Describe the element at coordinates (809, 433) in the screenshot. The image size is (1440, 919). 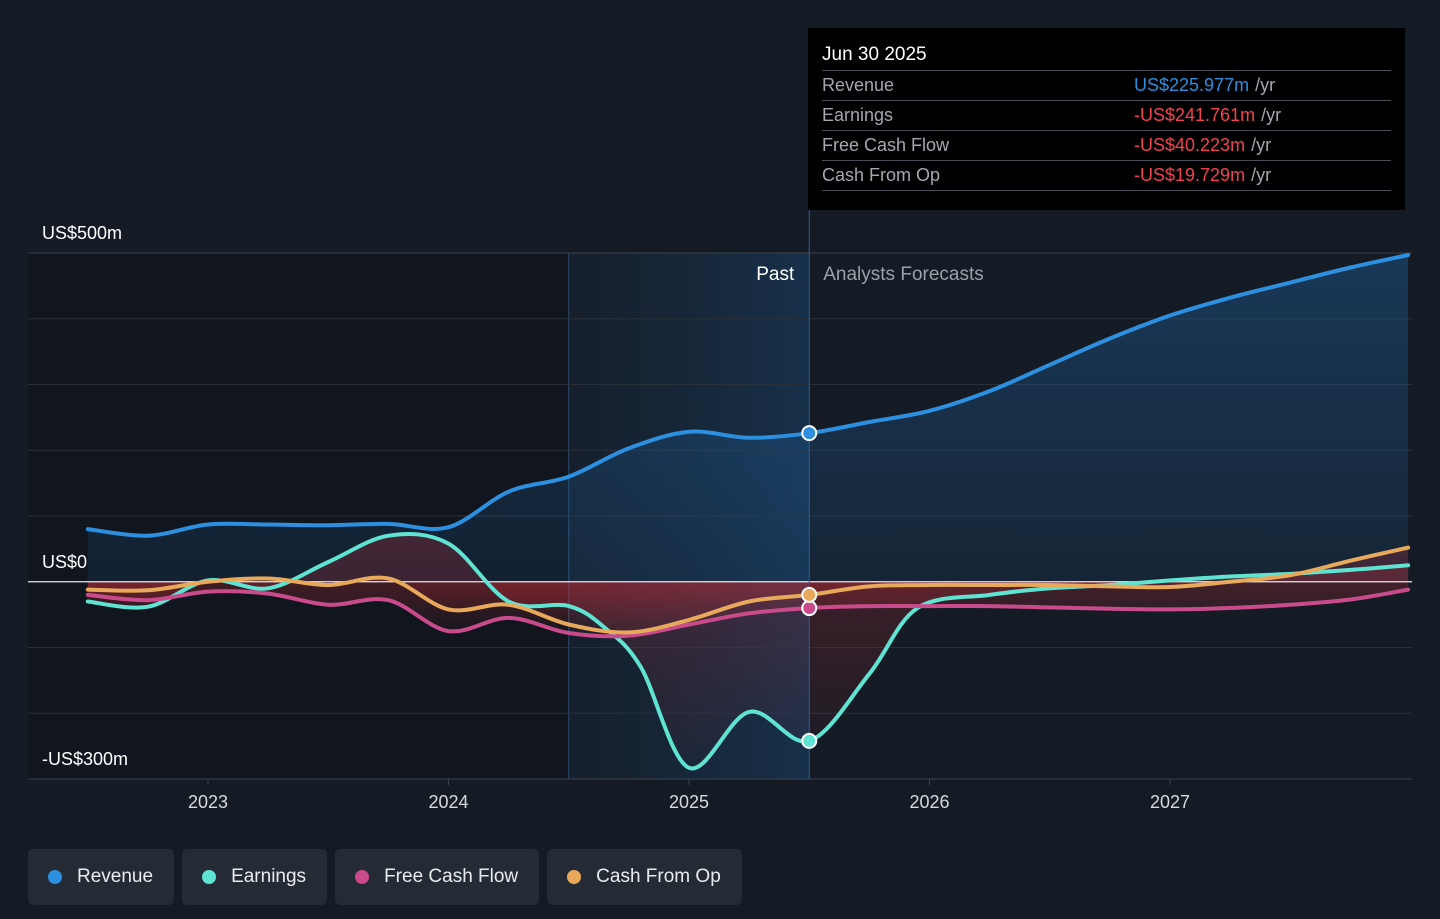
I see `revenue-today-marker` at that location.